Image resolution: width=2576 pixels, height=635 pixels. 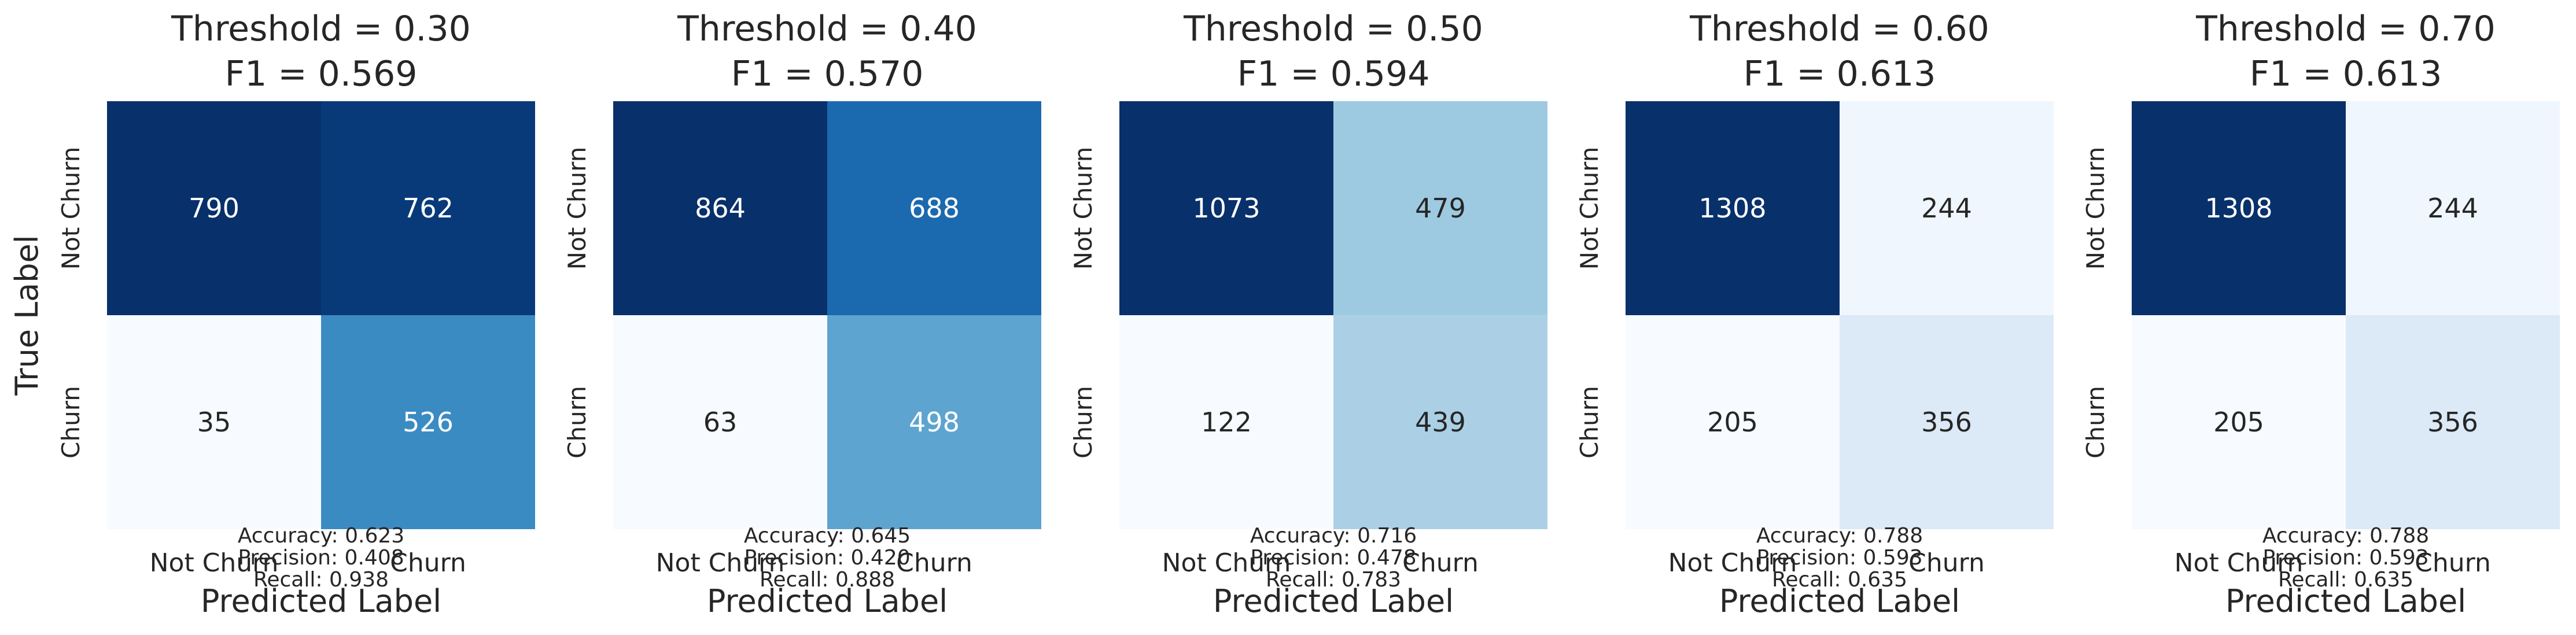 I want to click on cell-value-label: 35, so click(x=214, y=422).